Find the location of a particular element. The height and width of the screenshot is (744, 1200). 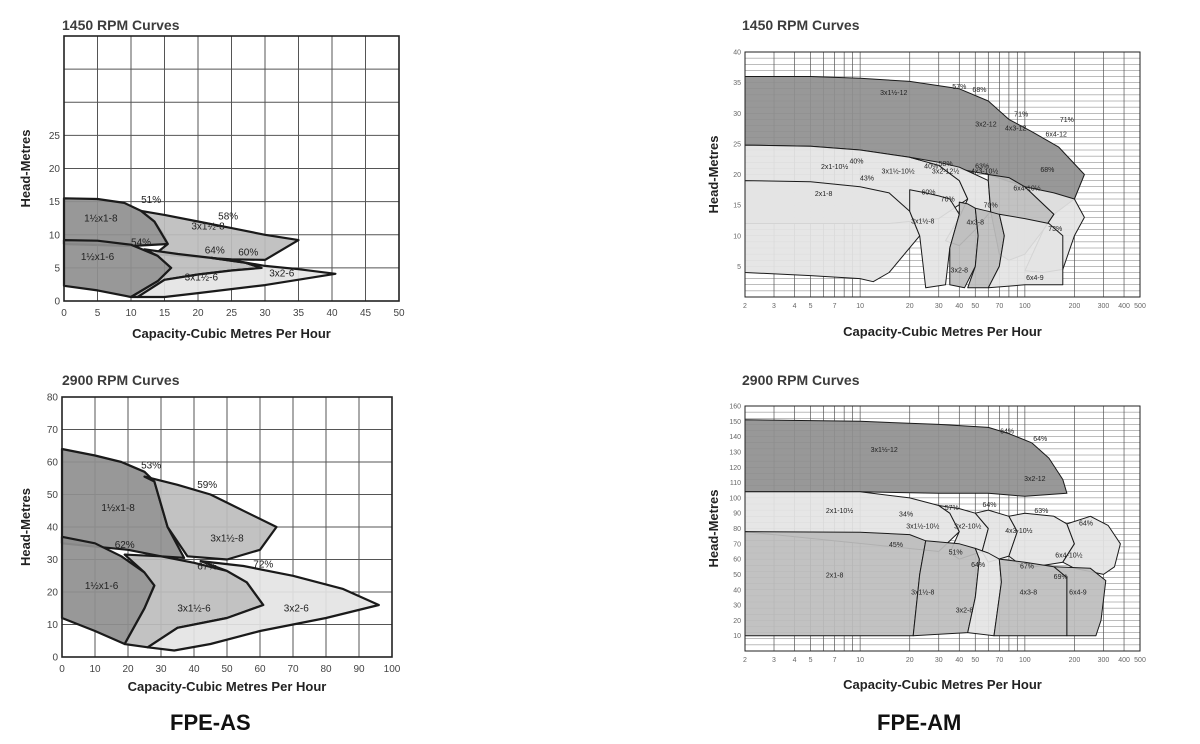

curve-label: 45% is located at coordinates (896, 545).